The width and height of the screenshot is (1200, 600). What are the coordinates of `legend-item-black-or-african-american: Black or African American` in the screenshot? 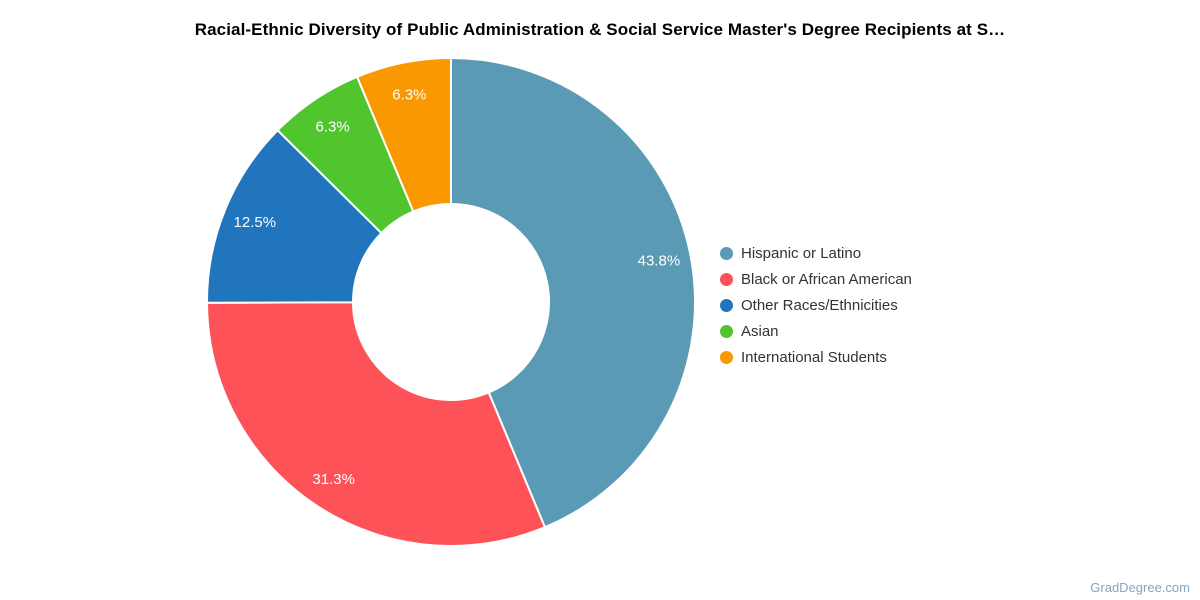 It's located at (816, 279).